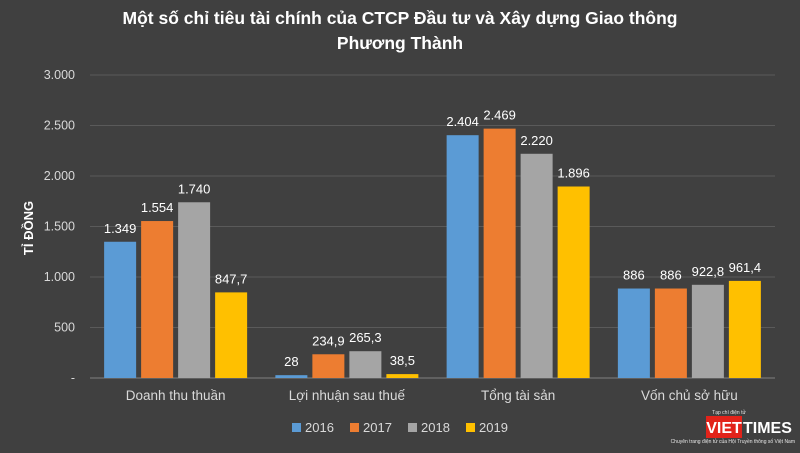 This screenshot has width=800, height=453. What do you see at coordinates (347, 395) in the screenshot?
I see `category-label: Lợi nhuận sau thuế` at bounding box center [347, 395].